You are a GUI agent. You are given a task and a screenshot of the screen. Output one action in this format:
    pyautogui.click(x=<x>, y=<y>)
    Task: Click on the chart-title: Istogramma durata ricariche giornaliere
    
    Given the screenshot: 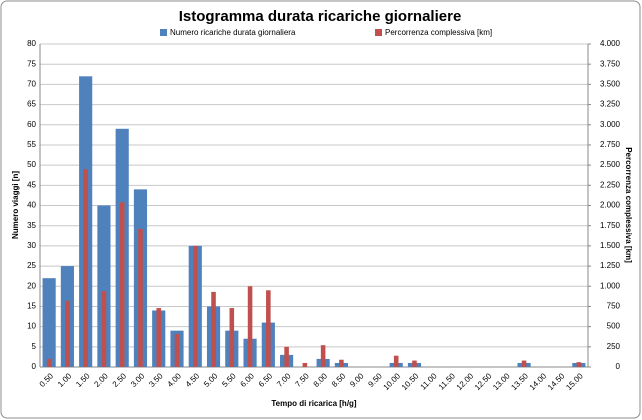 What is the action you would take?
    pyautogui.click(x=320, y=16)
    